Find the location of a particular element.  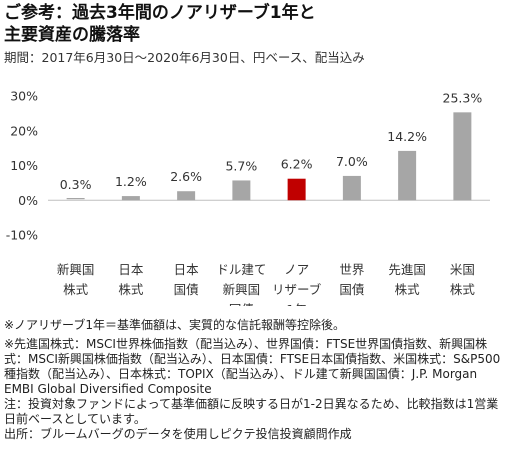

y-tick-label: 20% is located at coordinates (24, 130).